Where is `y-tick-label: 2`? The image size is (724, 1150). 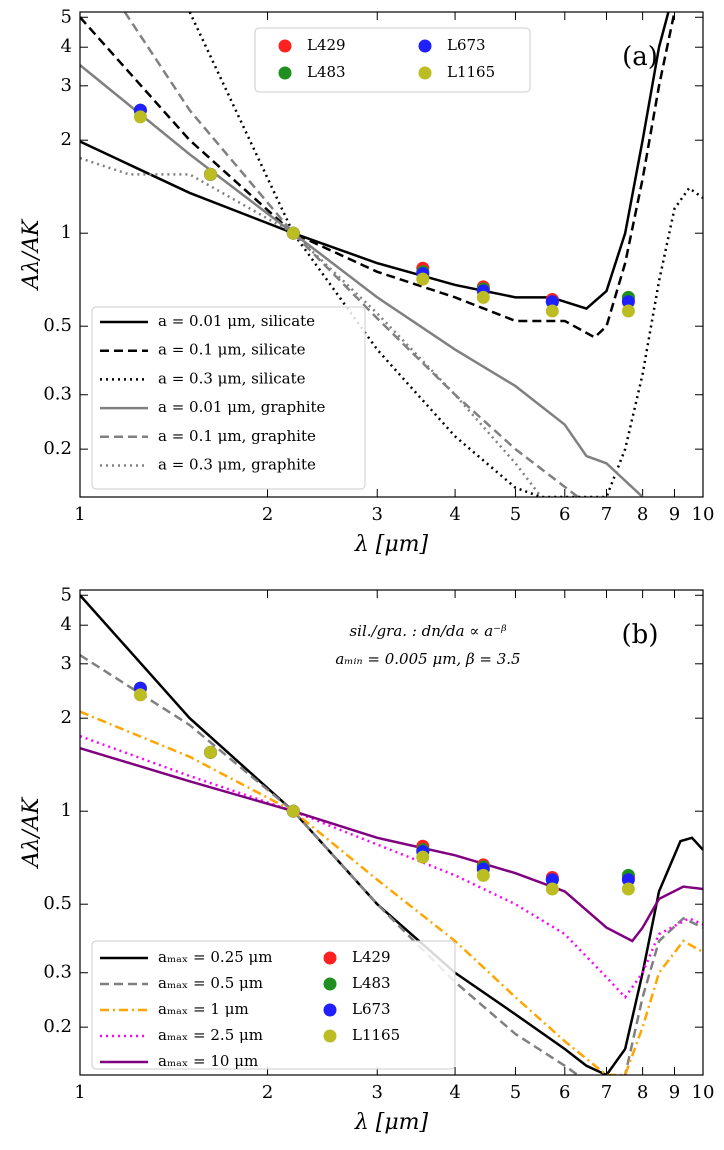 y-tick-label: 2 is located at coordinates (66, 717).